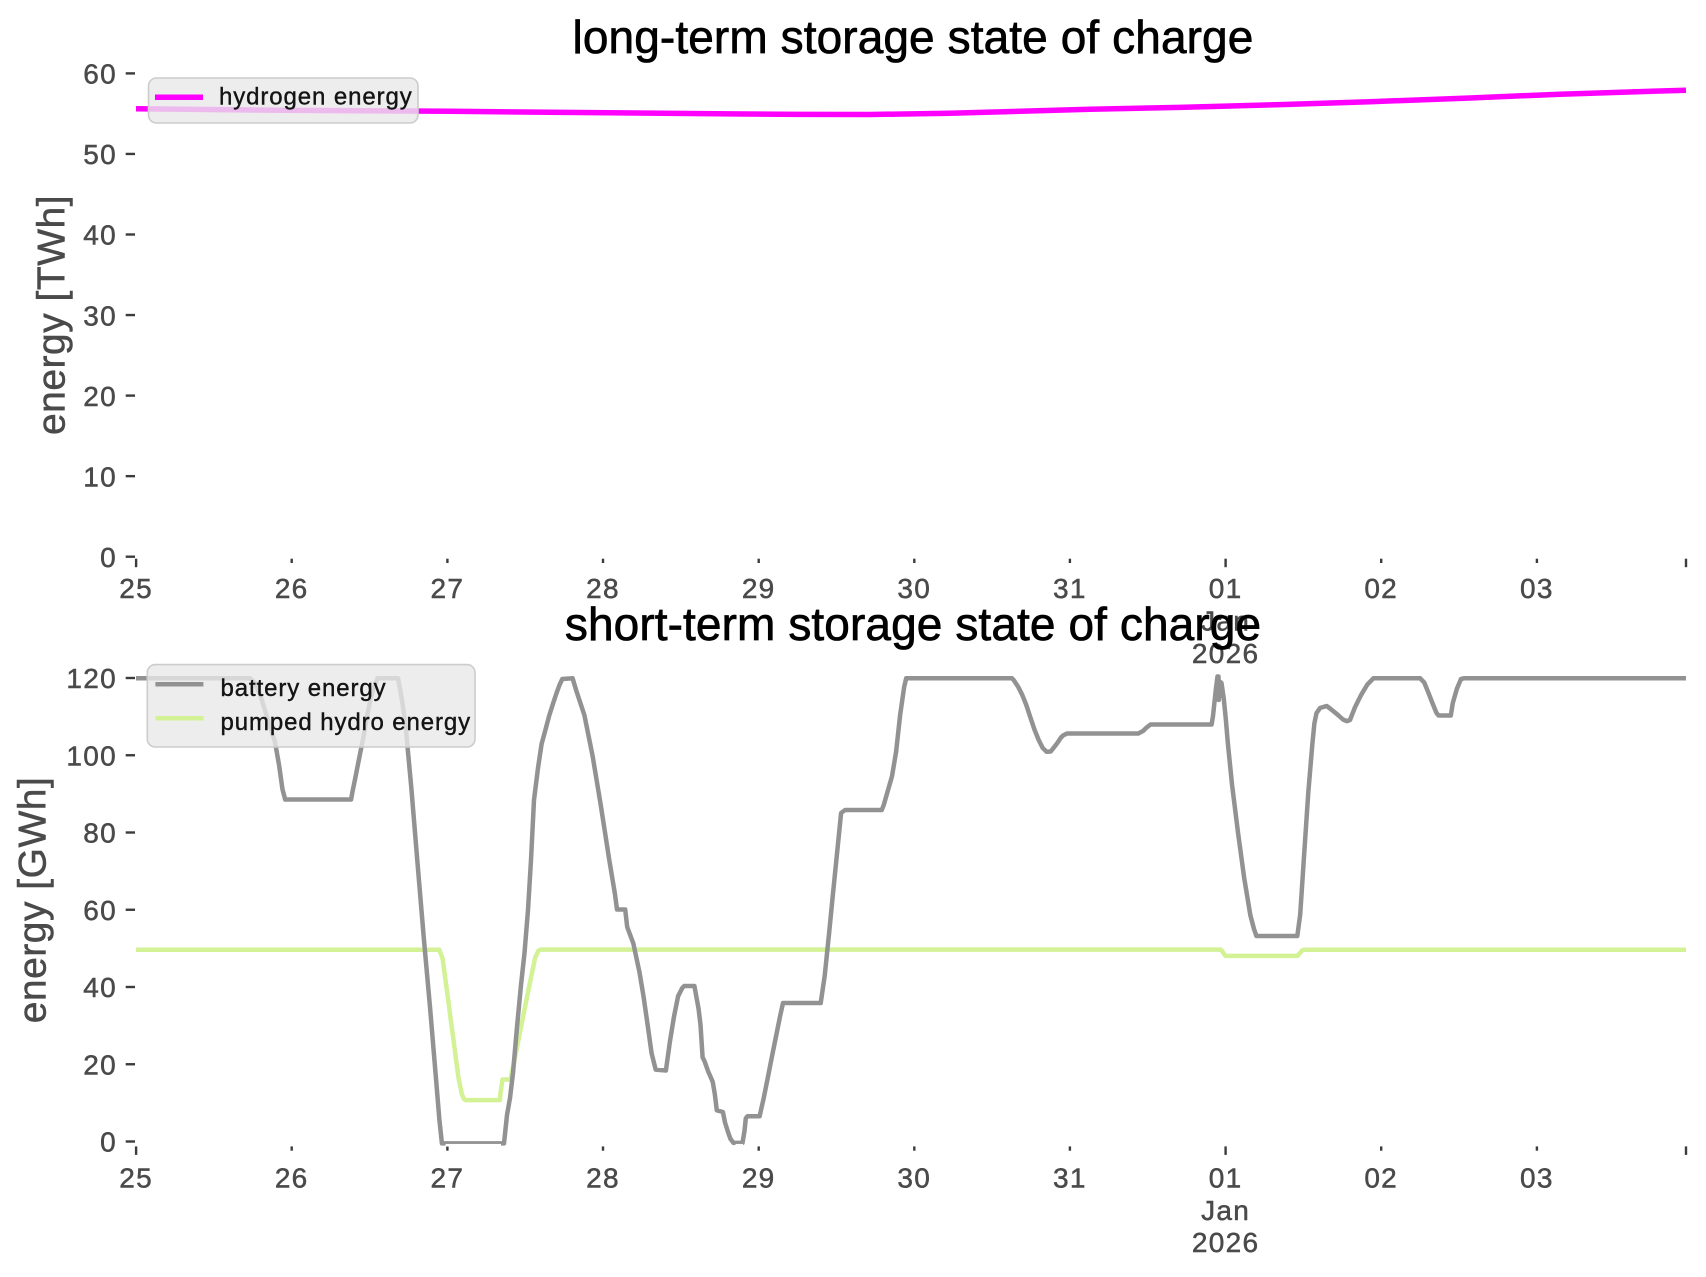 This screenshot has width=1706, height=1277. What do you see at coordinates (100, 476) in the screenshot?
I see `svg-text: 10` at bounding box center [100, 476].